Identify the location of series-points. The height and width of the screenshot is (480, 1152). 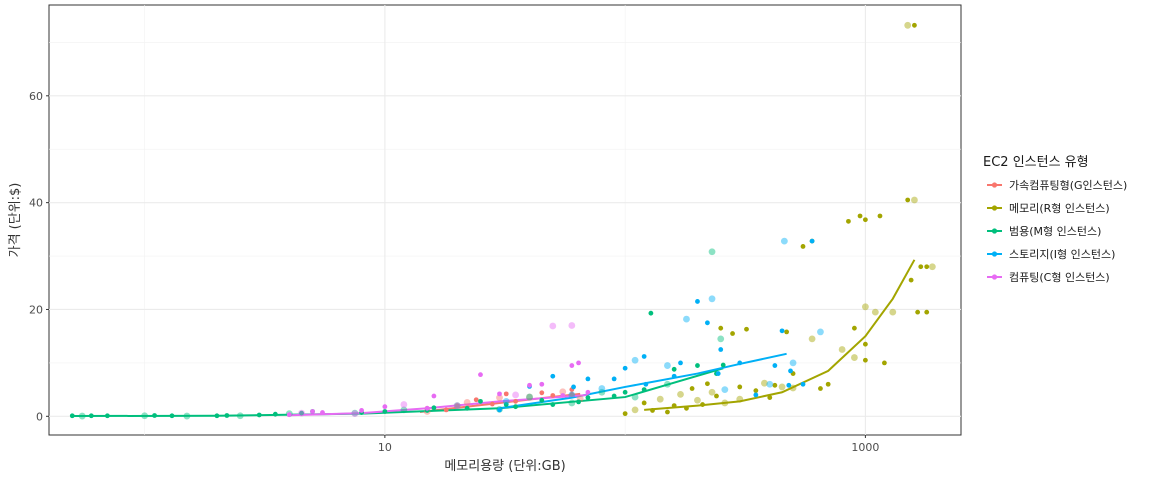
(660, 325).